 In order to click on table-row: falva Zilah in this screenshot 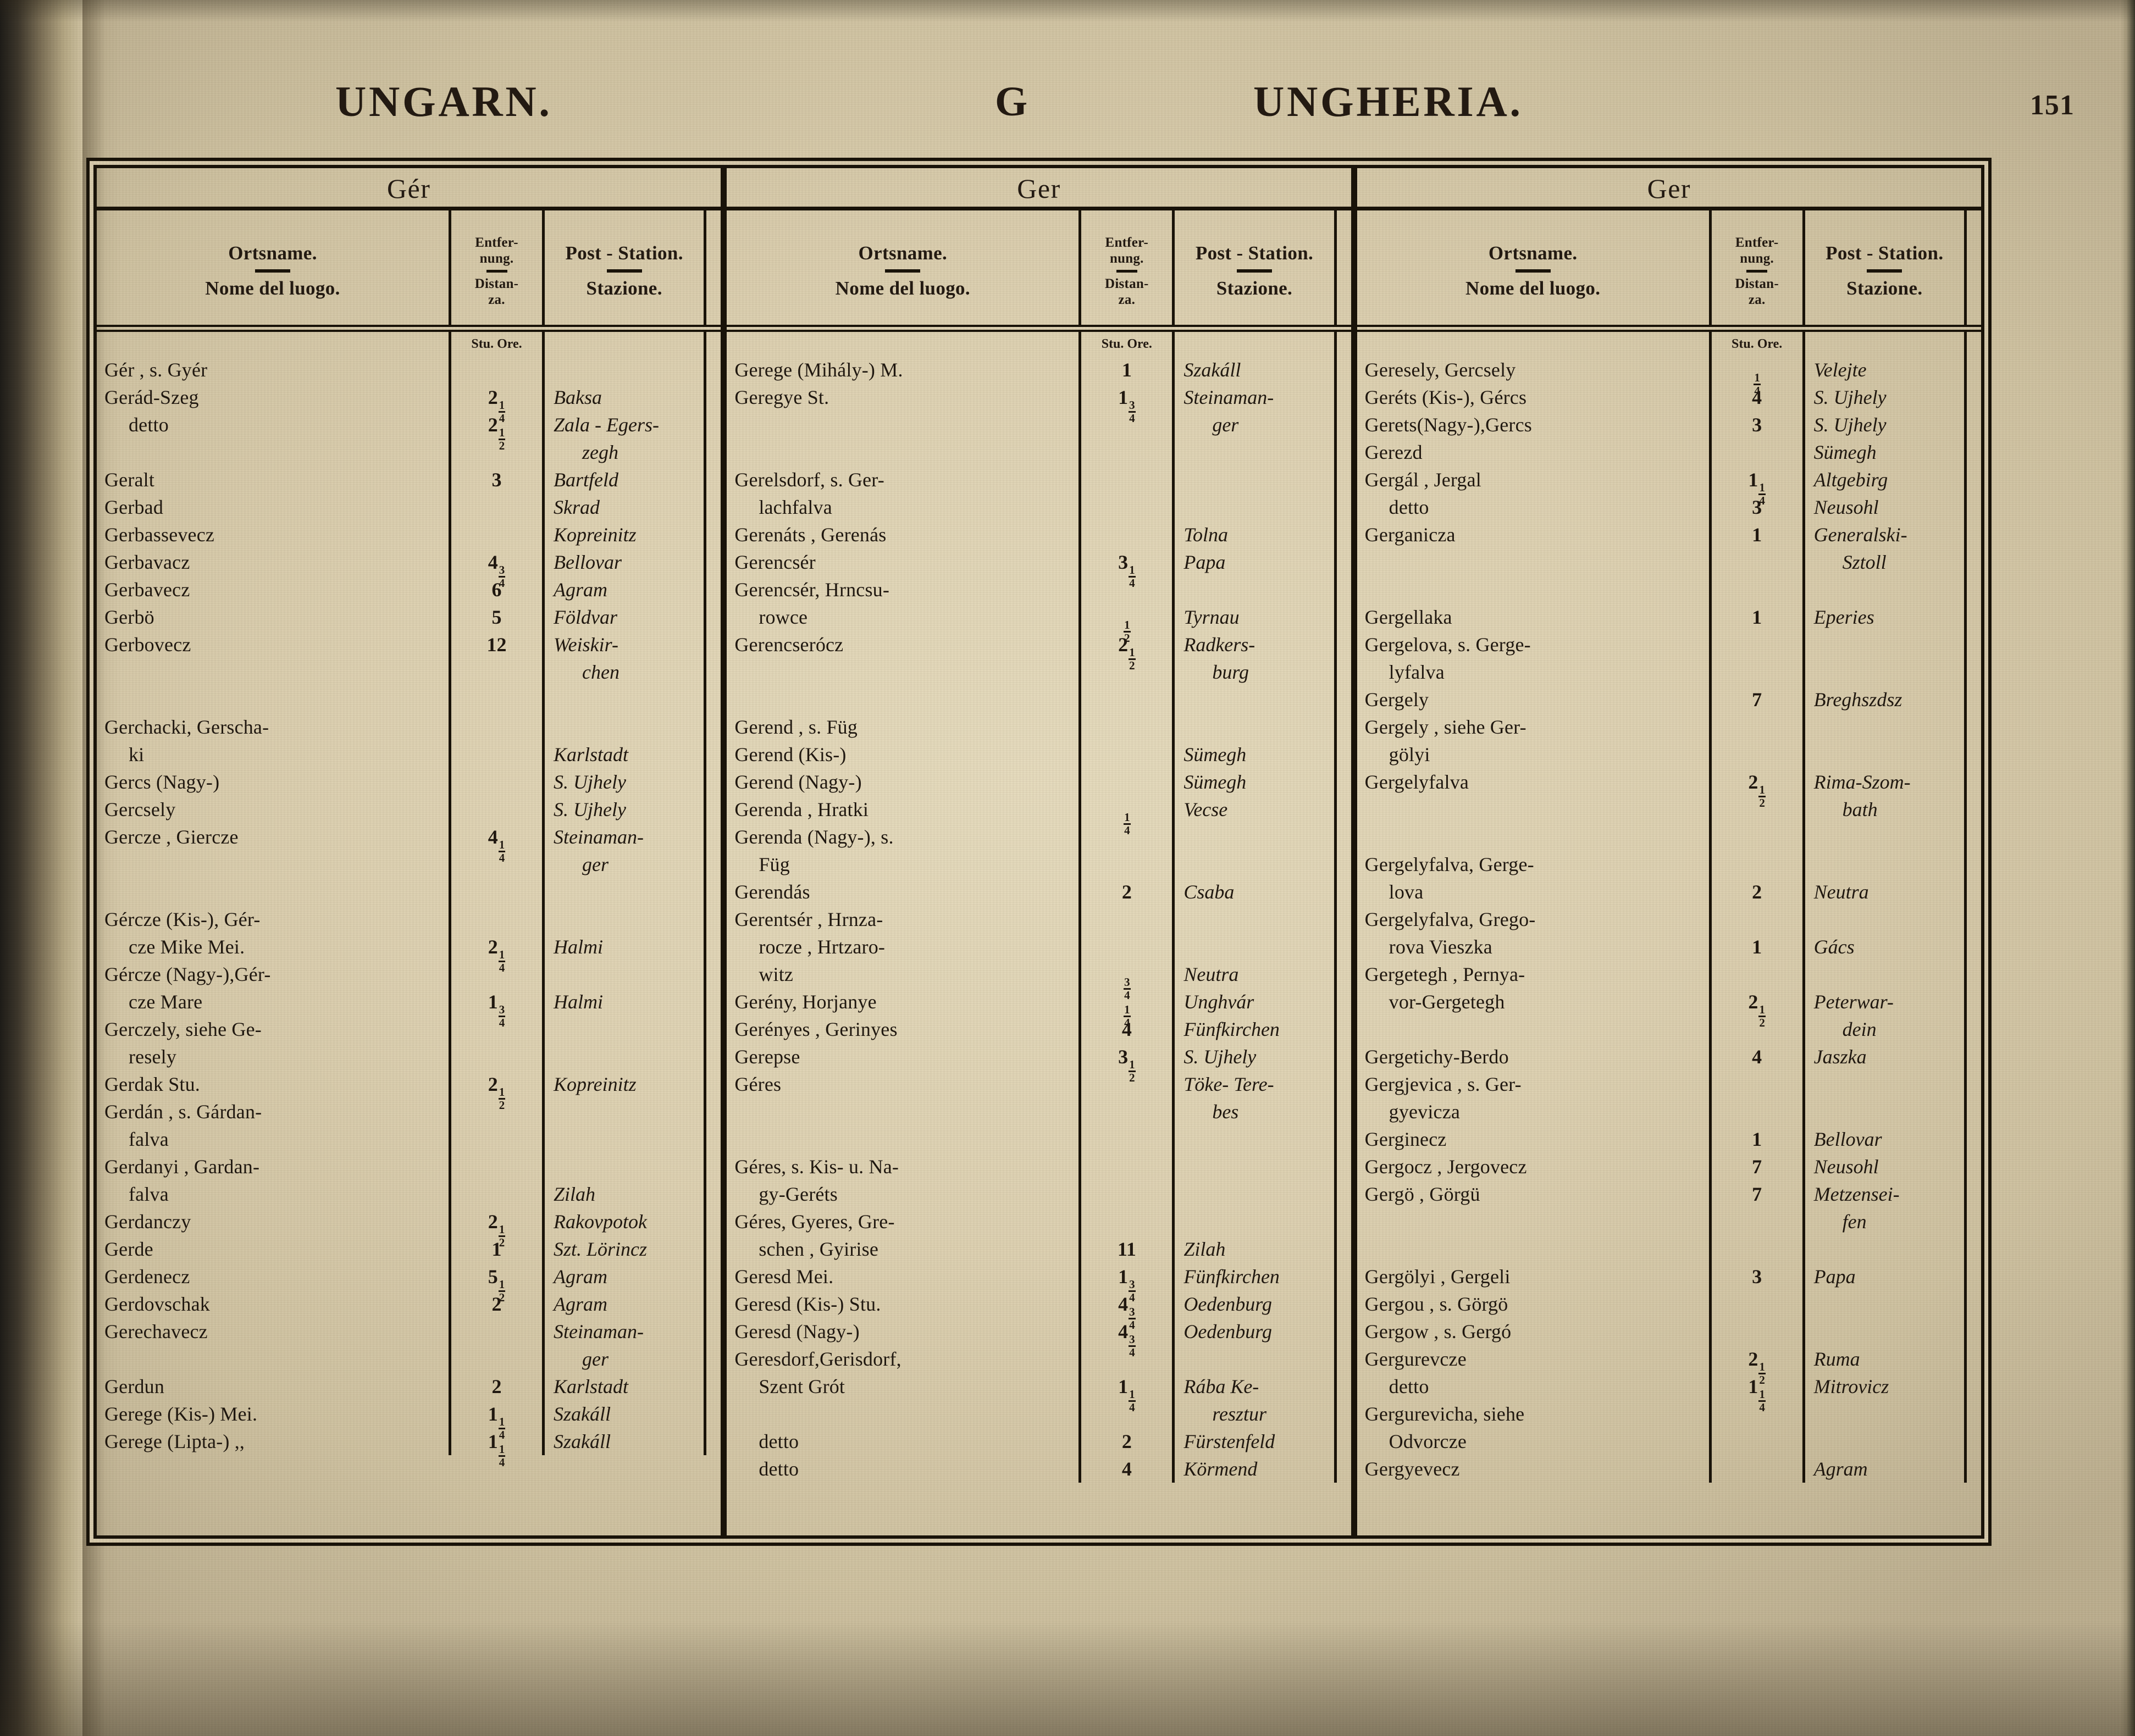, I will do `click(409, 1194)`.